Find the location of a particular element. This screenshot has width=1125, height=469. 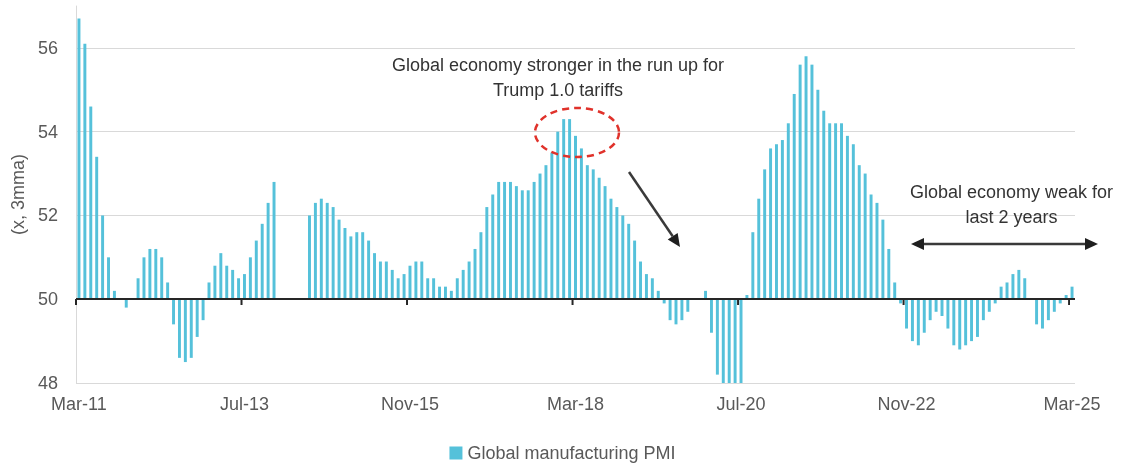

y-tick-label: 48 is located at coordinates (47, 383).